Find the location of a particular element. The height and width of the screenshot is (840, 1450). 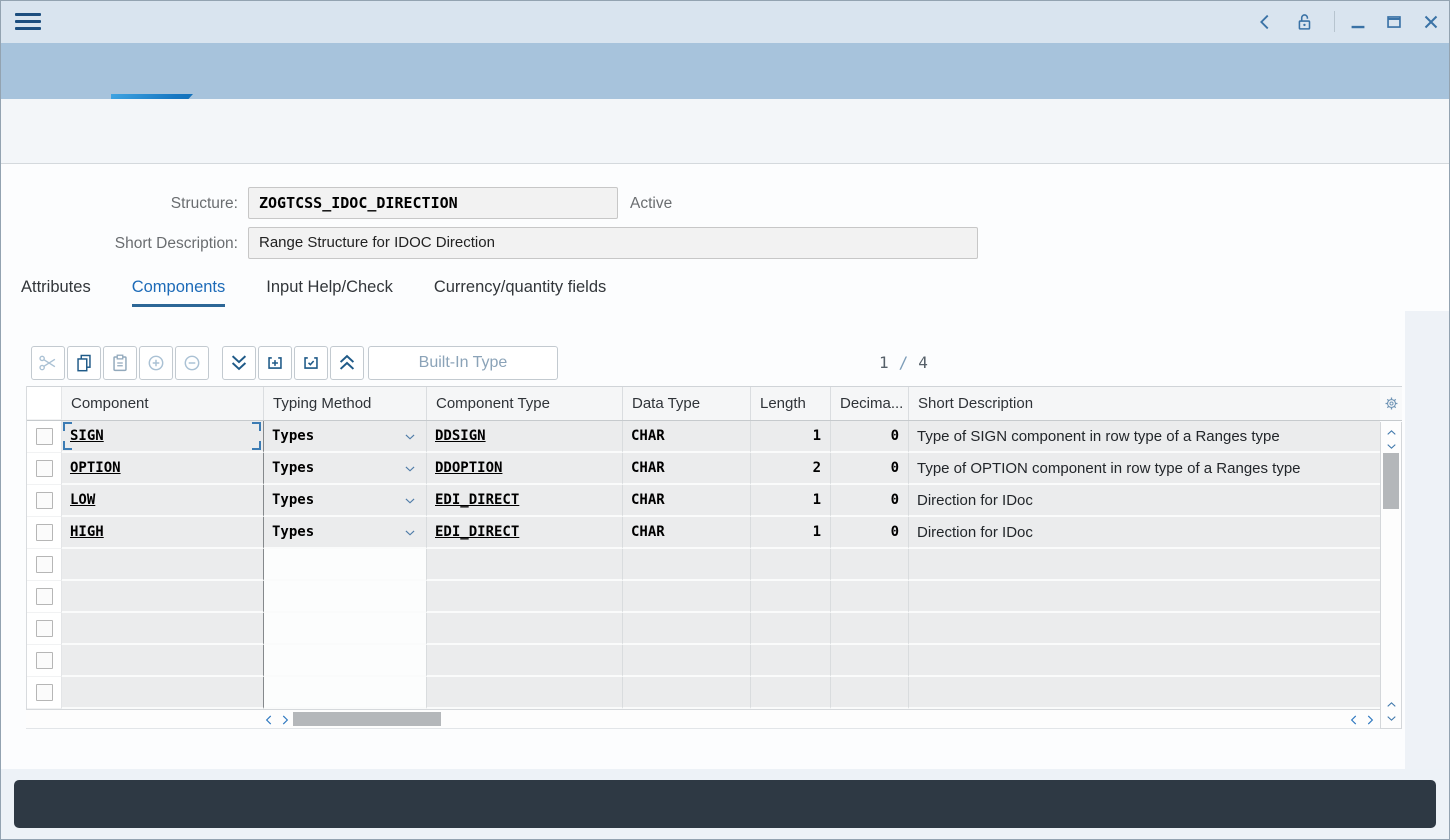

paste-button is located at coordinates (120, 363).